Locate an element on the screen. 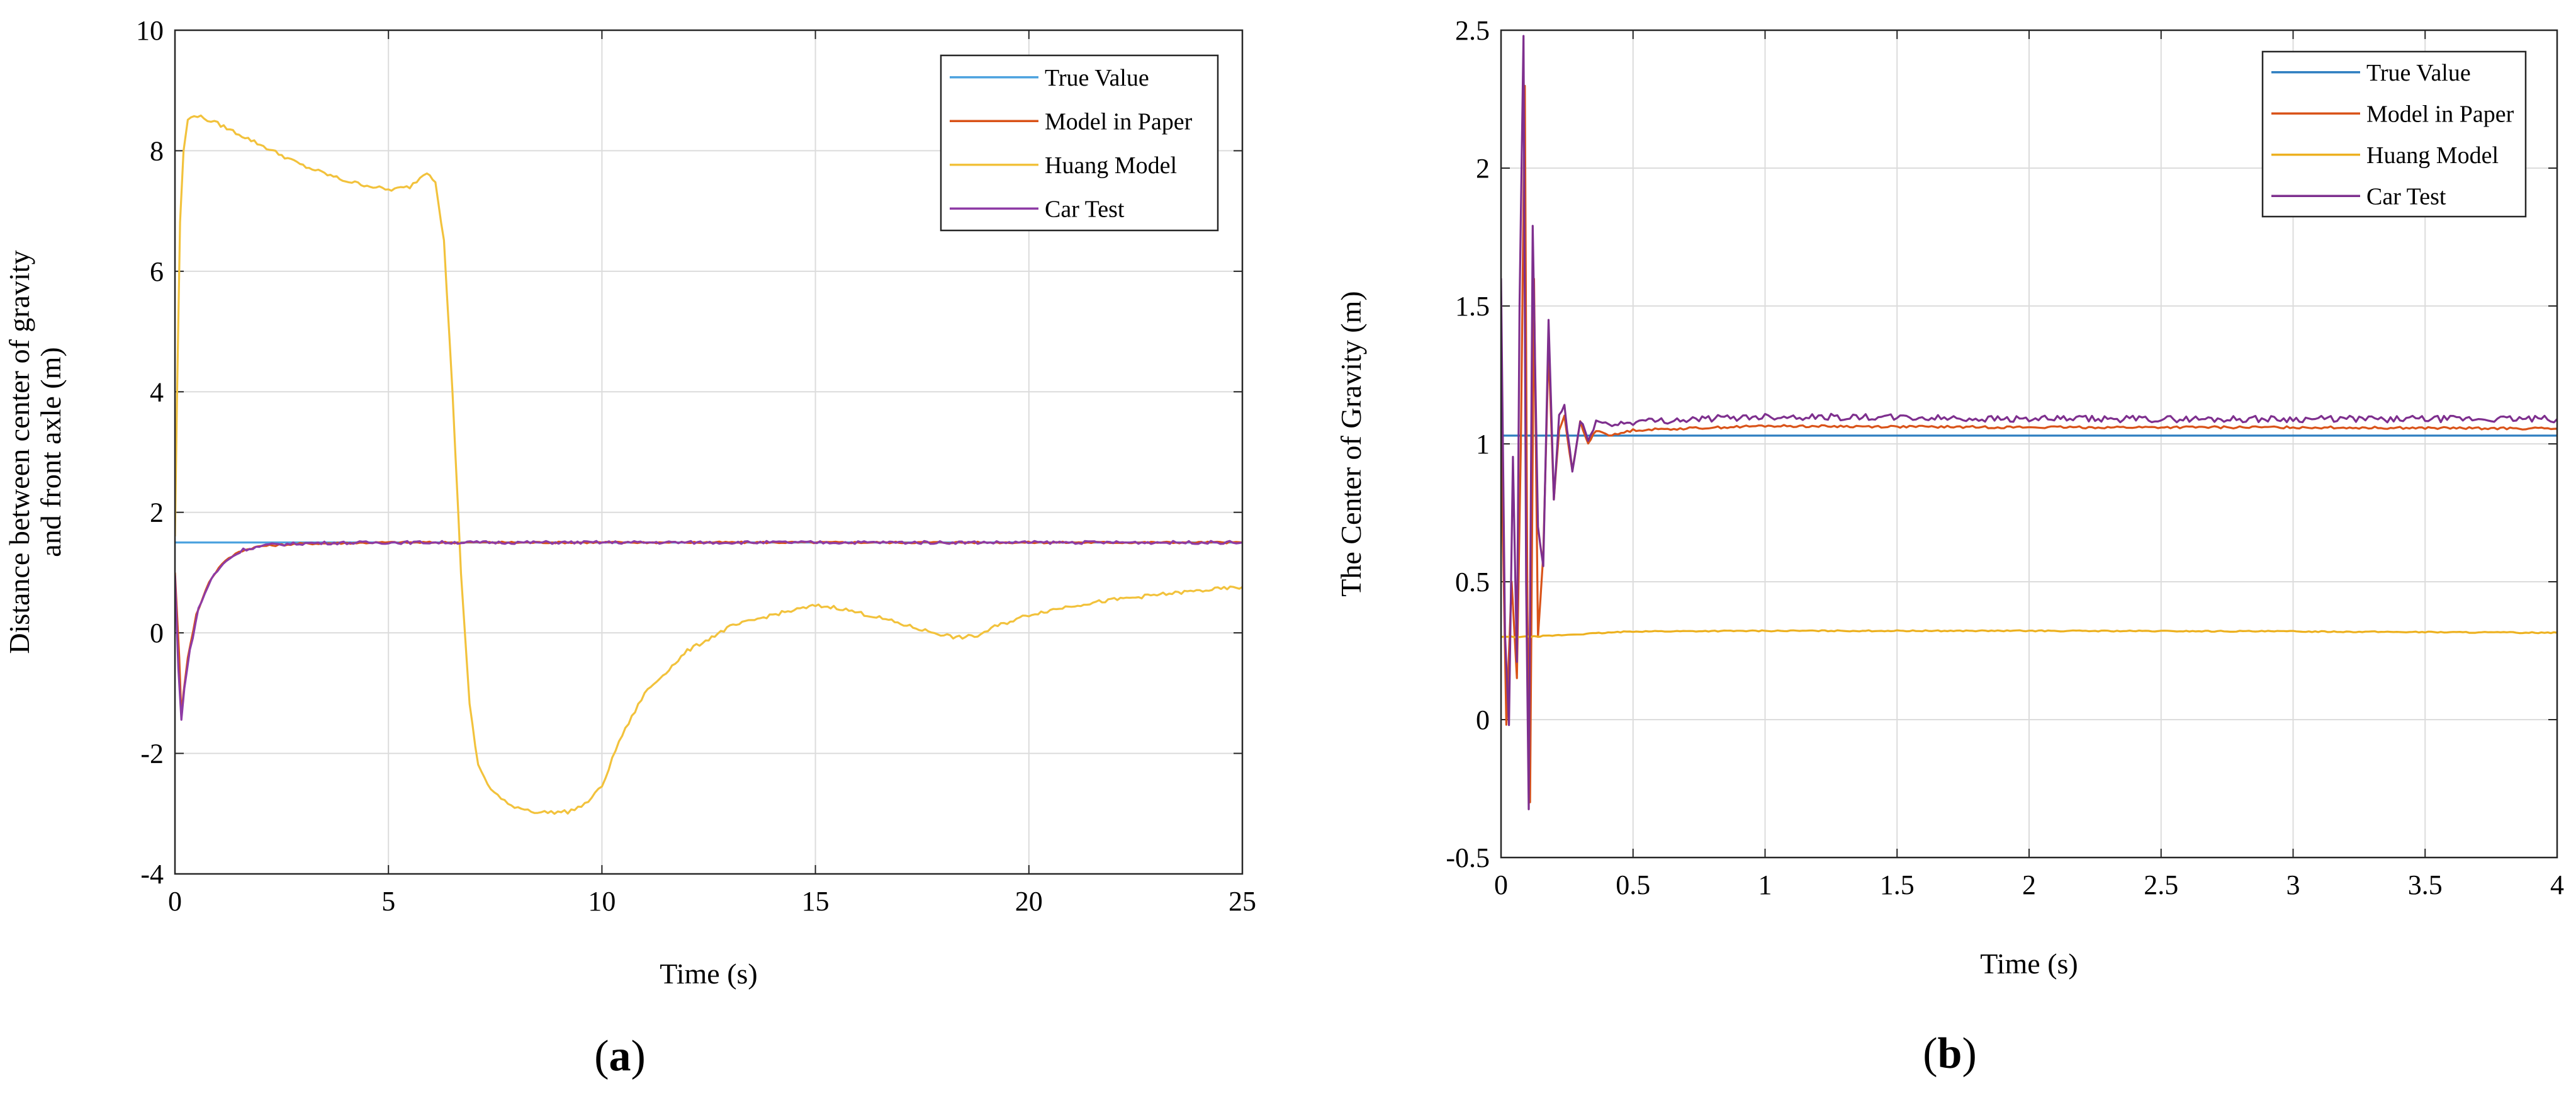 This screenshot has height=1093, width=2576. y-tick-label: 4 is located at coordinates (157, 392).